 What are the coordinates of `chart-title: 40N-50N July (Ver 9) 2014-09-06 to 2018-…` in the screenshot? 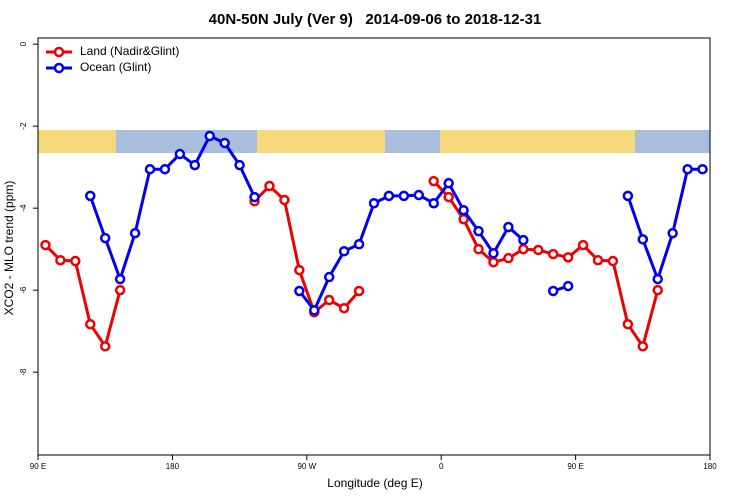 It's located at (375, 19).